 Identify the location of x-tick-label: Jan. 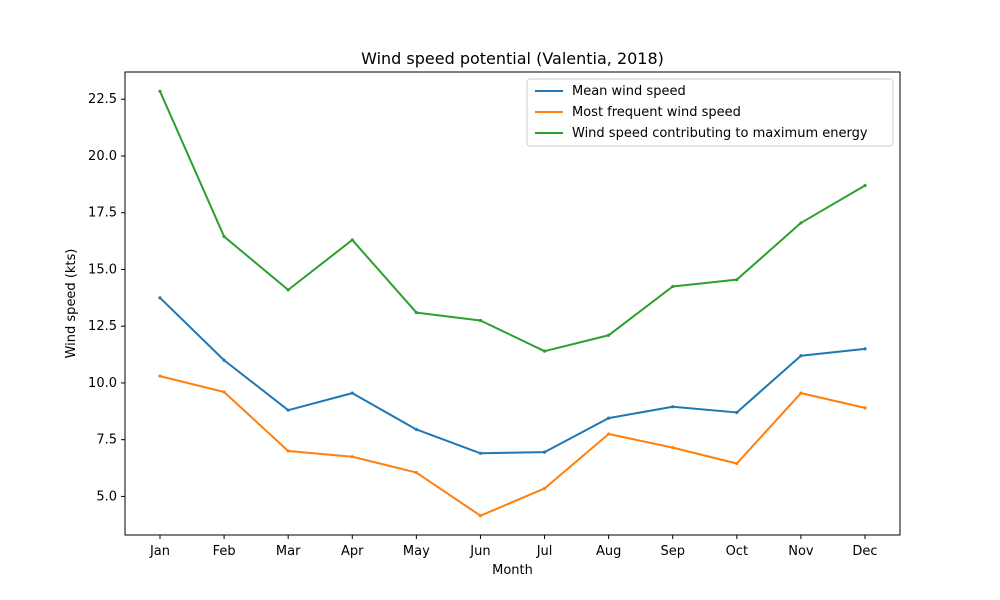
(159, 551).